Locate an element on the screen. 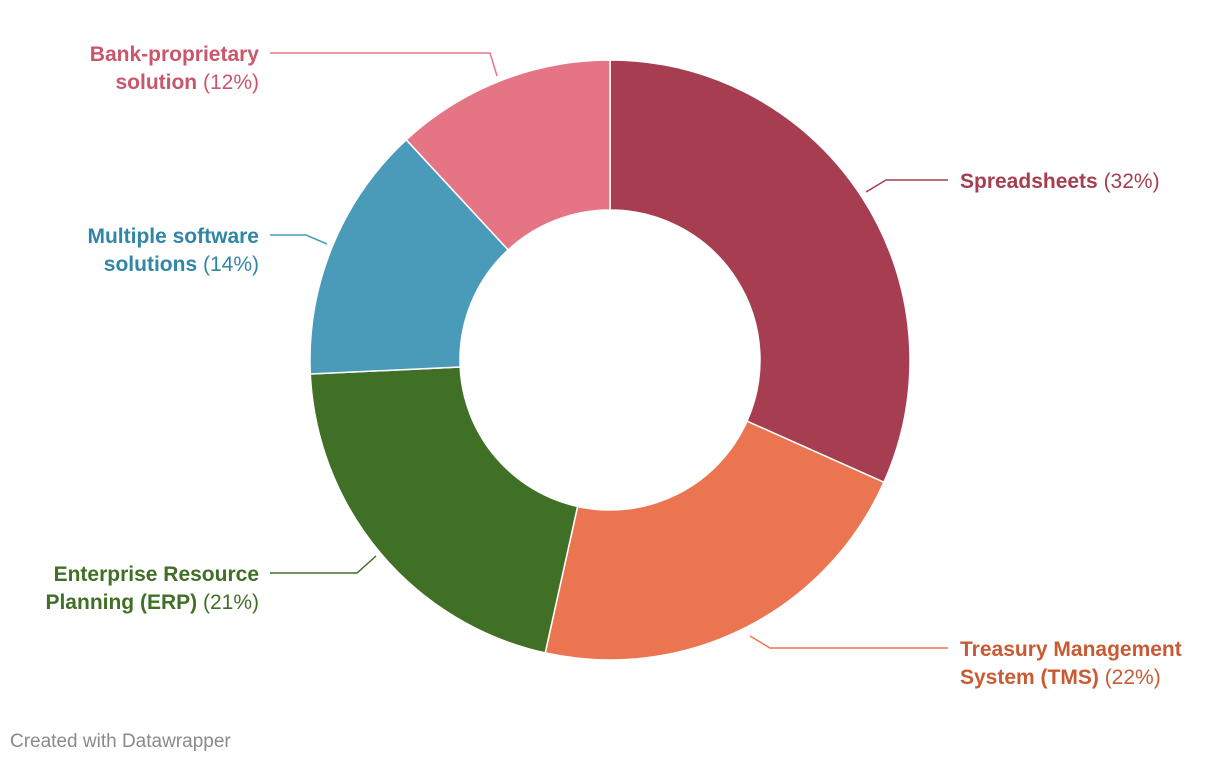  slice-label-name: Enterprise Resource is located at coordinates (156, 574).